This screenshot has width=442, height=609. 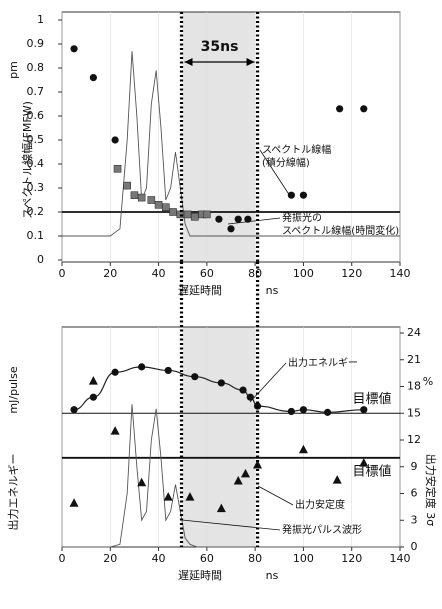 I want to click on y-tick-label: 9, so click(x=414, y=466).